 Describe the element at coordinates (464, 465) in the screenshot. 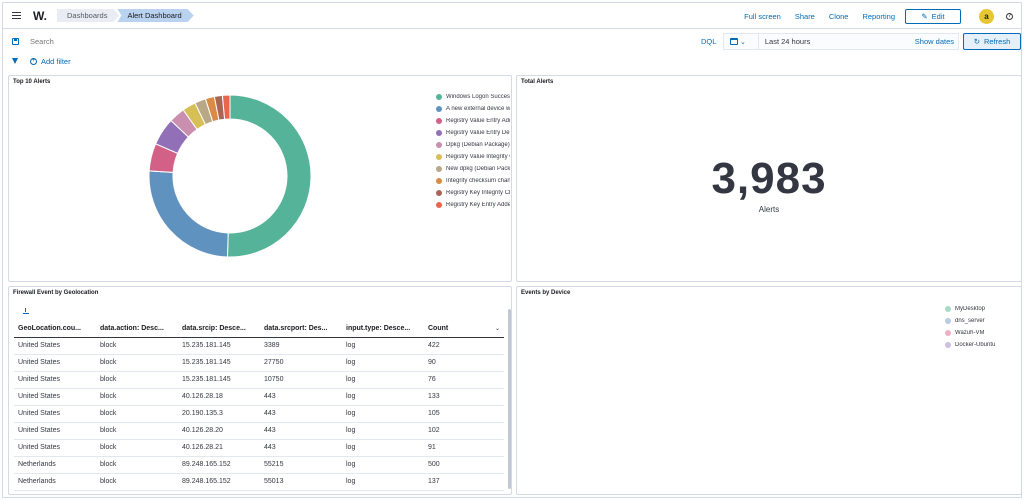

I see `table-cell: 500` at that location.